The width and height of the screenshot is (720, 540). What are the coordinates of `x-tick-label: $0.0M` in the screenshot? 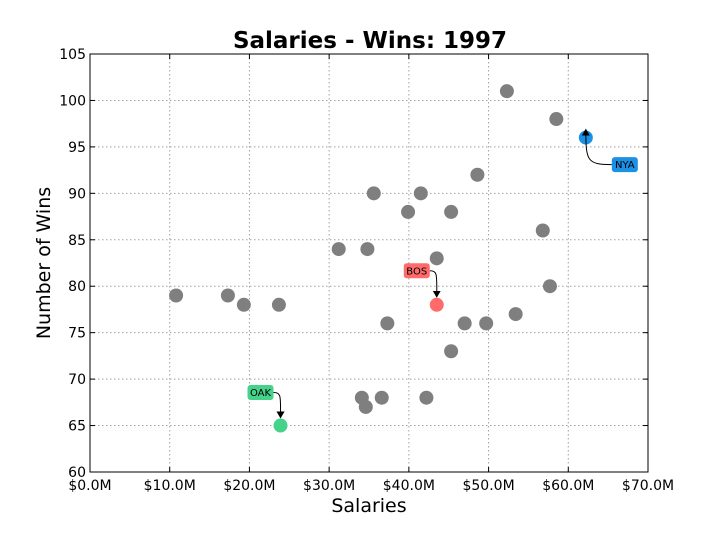 It's located at (89, 486).